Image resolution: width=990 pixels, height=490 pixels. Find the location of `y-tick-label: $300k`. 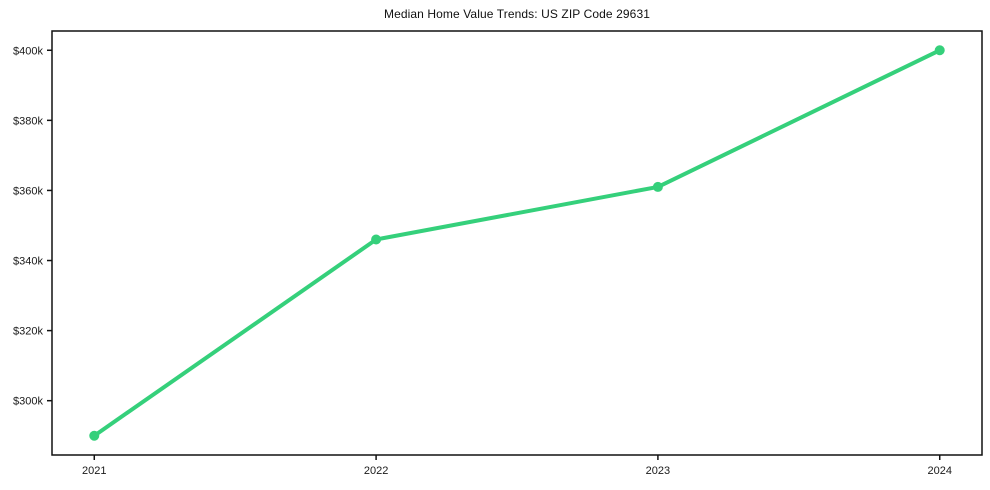

y-tick-label: $300k is located at coordinates (28, 402).